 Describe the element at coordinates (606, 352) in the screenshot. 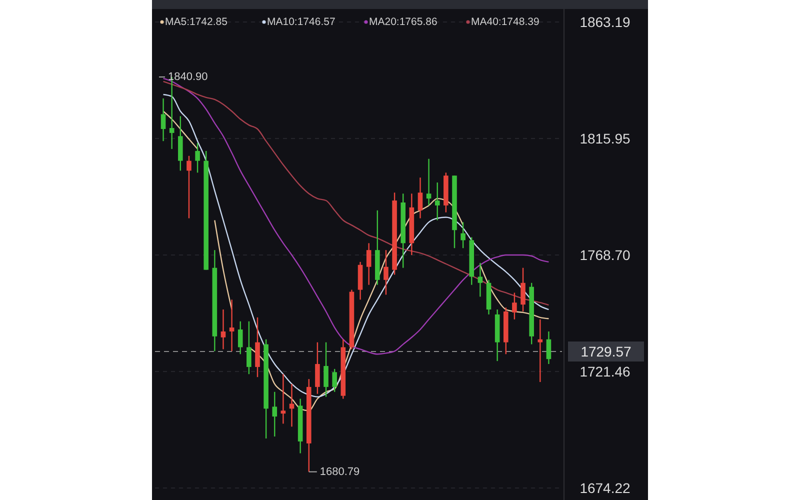

I see `ref-line-label: 1729.57` at that location.